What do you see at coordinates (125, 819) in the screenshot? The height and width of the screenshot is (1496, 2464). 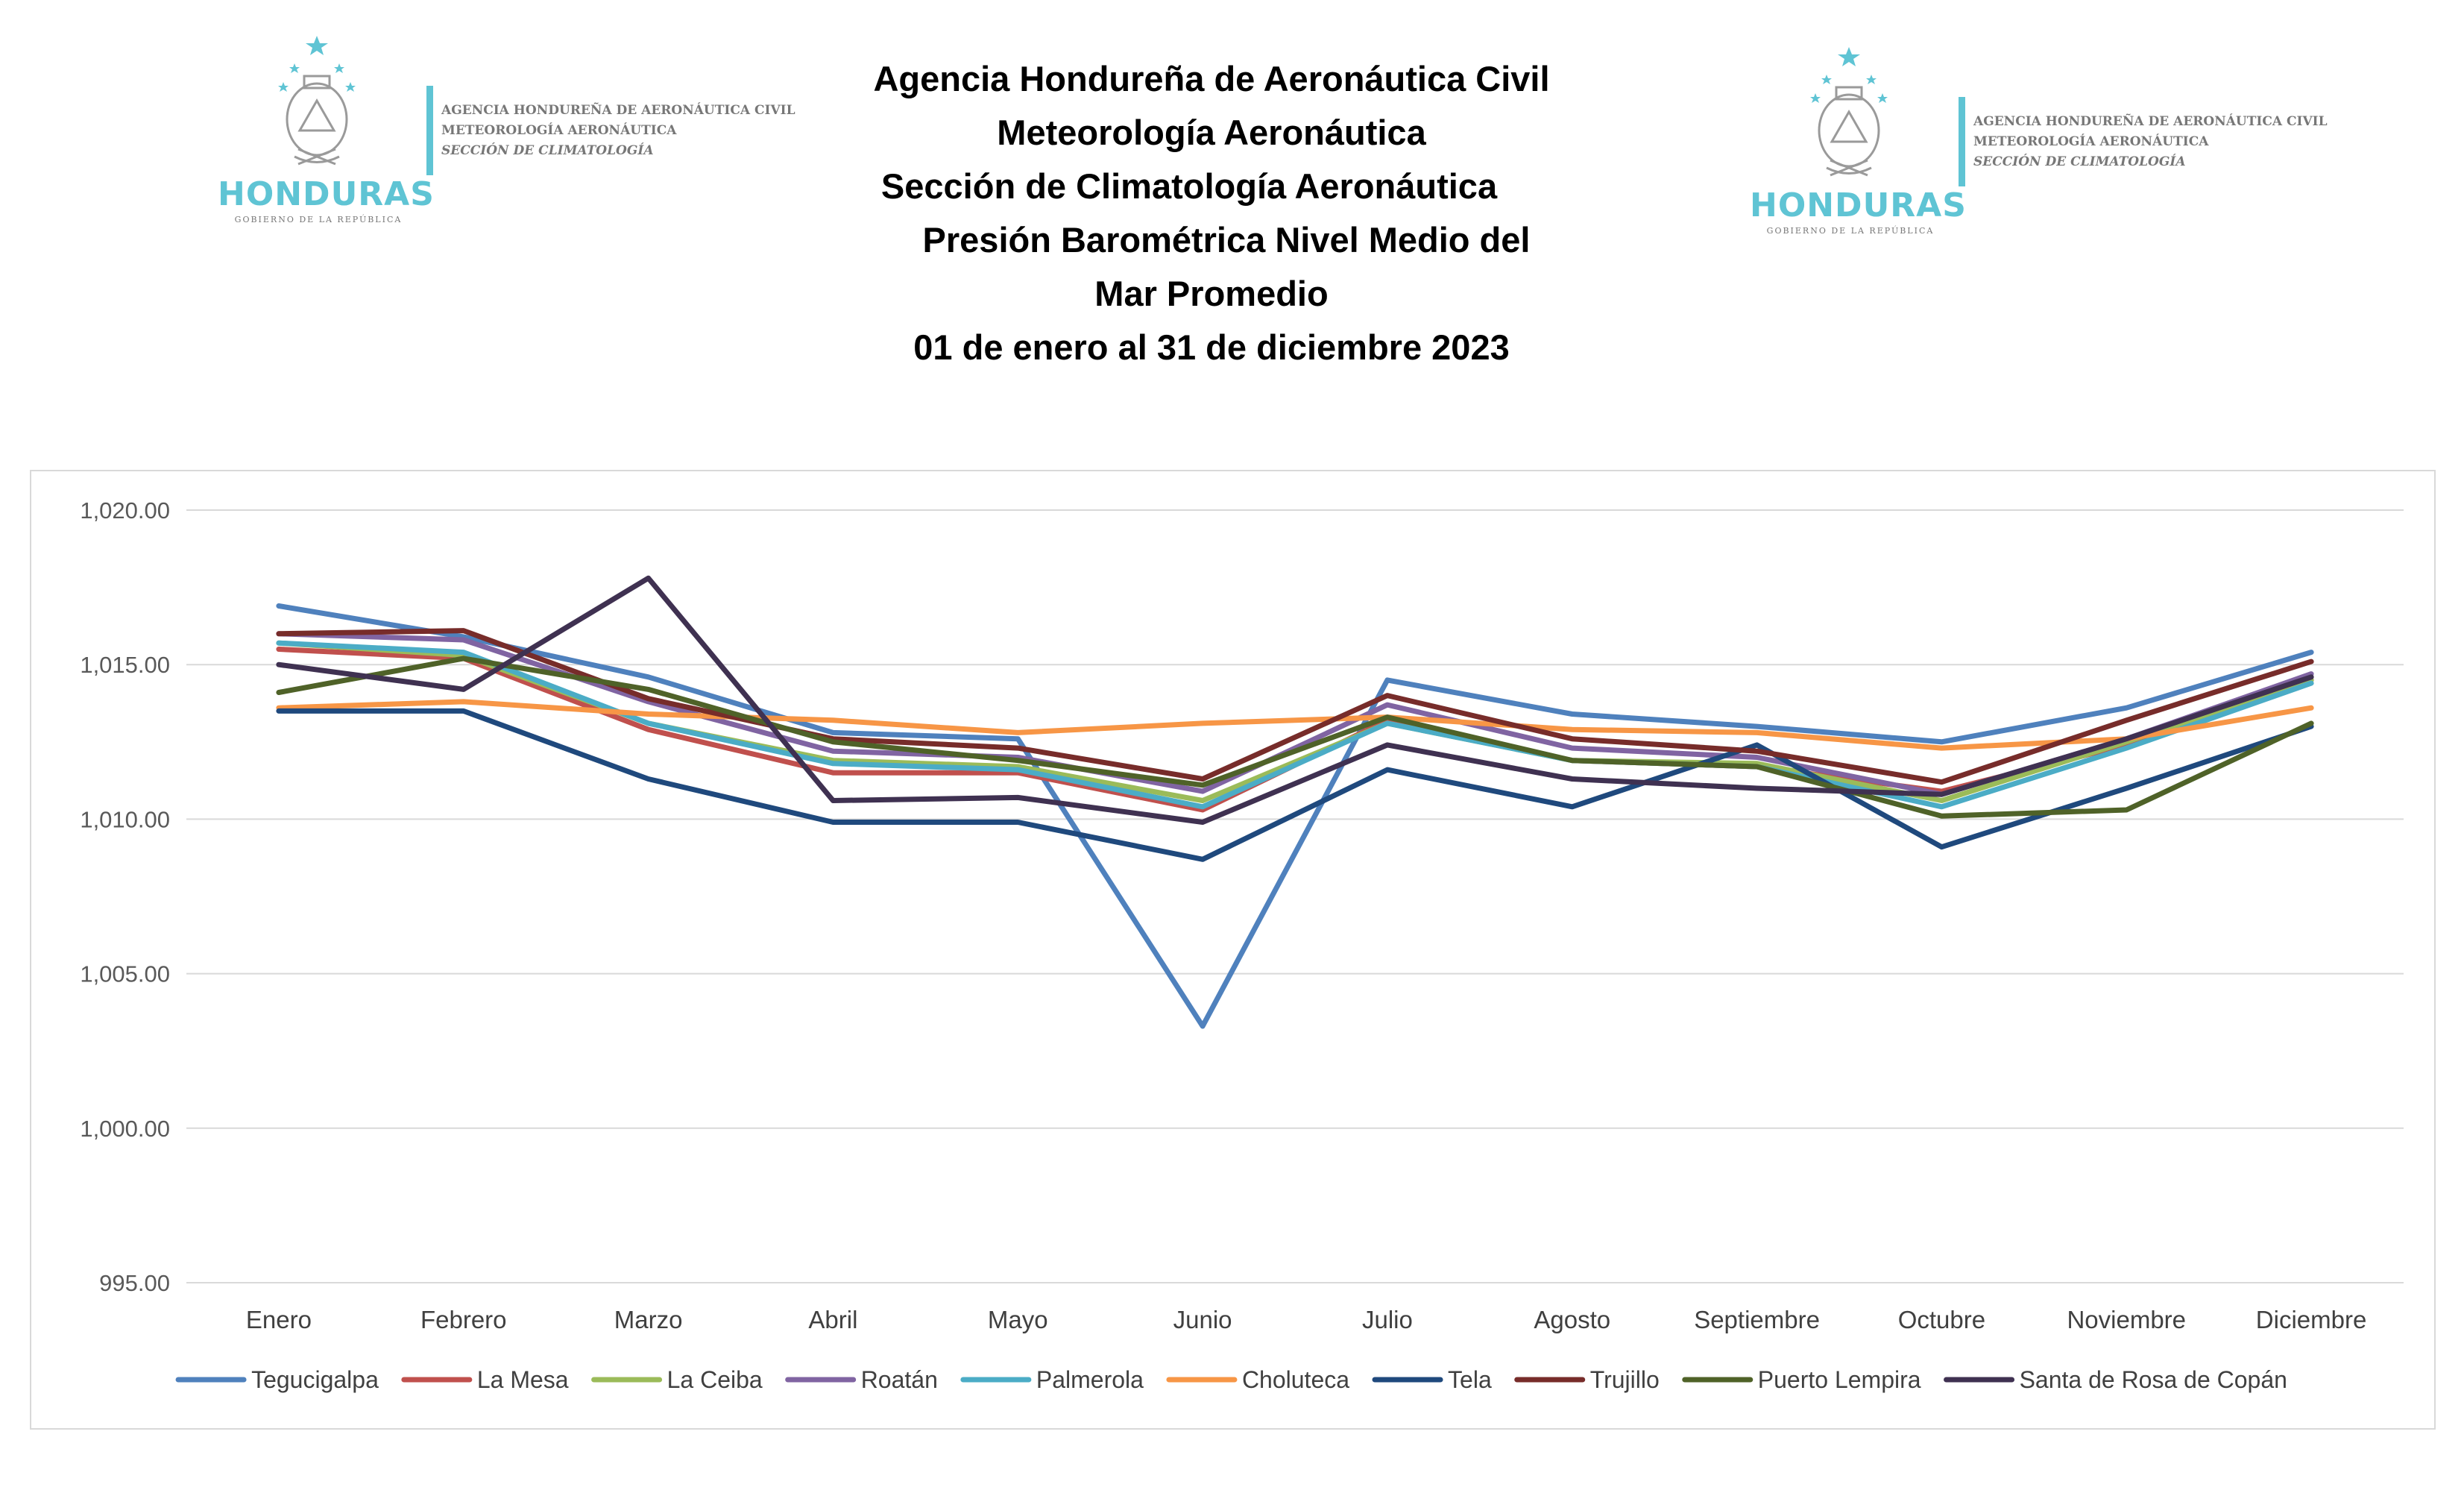 I see `y-tick-label: 1,010.00` at bounding box center [125, 819].